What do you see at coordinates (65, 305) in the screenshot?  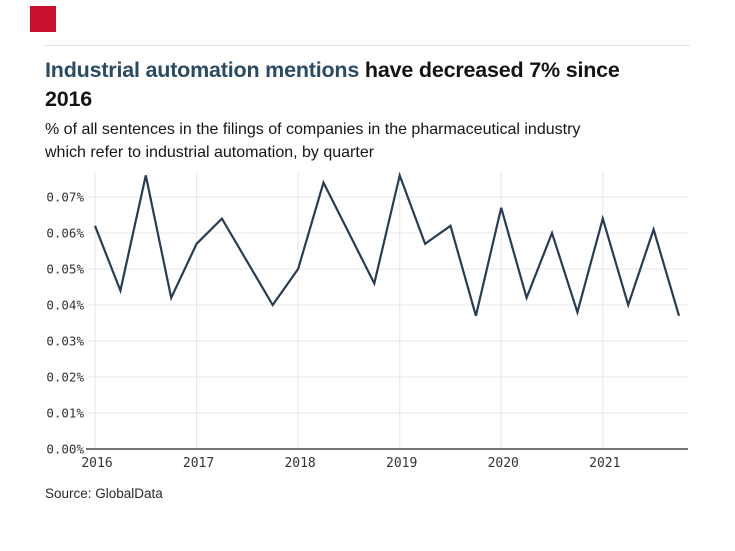 I see `y-axis-tick-label: 0.04%` at bounding box center [65, 305].